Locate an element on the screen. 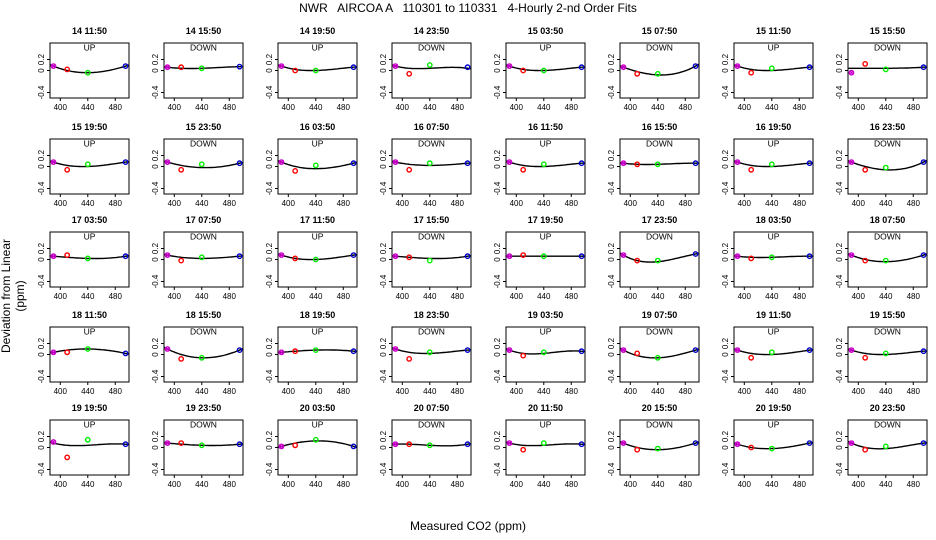  panel-title: 15 07:50 is located at coordinates (660, 31).